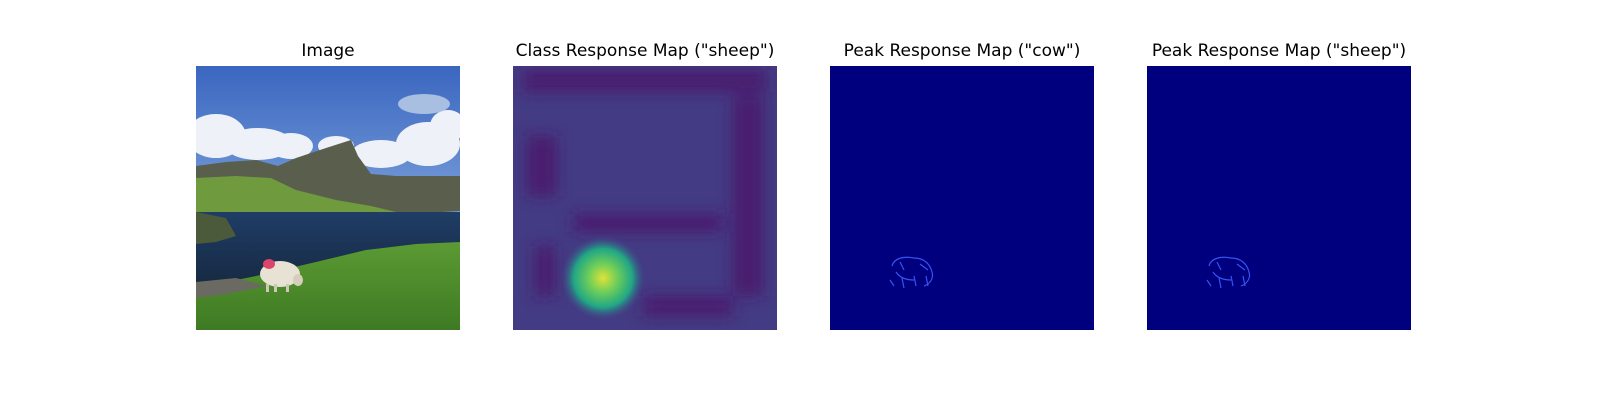 The width and height of the screenshot is (1600, 400). What do you see at coordinates (1279, 51) in the screenshot?
I see `panel-title-peak-sheep: Peak Response Map ("sheep")` at bounding box center [1279, 51].